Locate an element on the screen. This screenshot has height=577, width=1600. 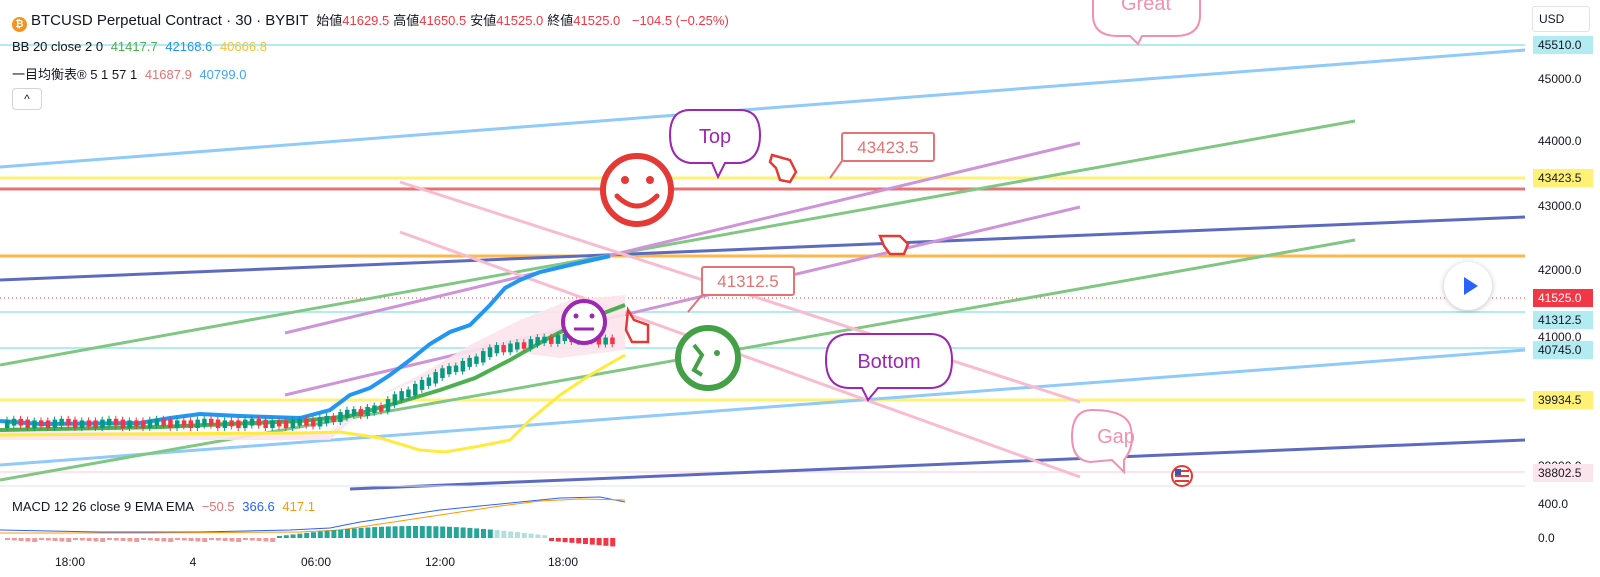
hand-pointer-icon-middle is located at coordinates (894, 245).